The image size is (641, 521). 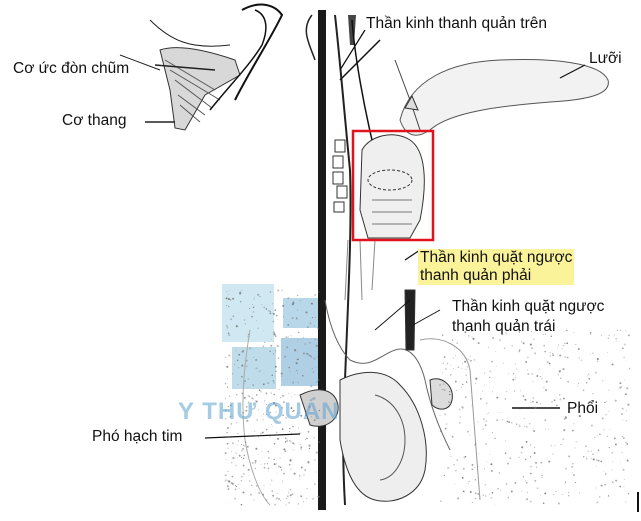 I want to click on neck-muscles-drawing, so click(x=201, y=67).